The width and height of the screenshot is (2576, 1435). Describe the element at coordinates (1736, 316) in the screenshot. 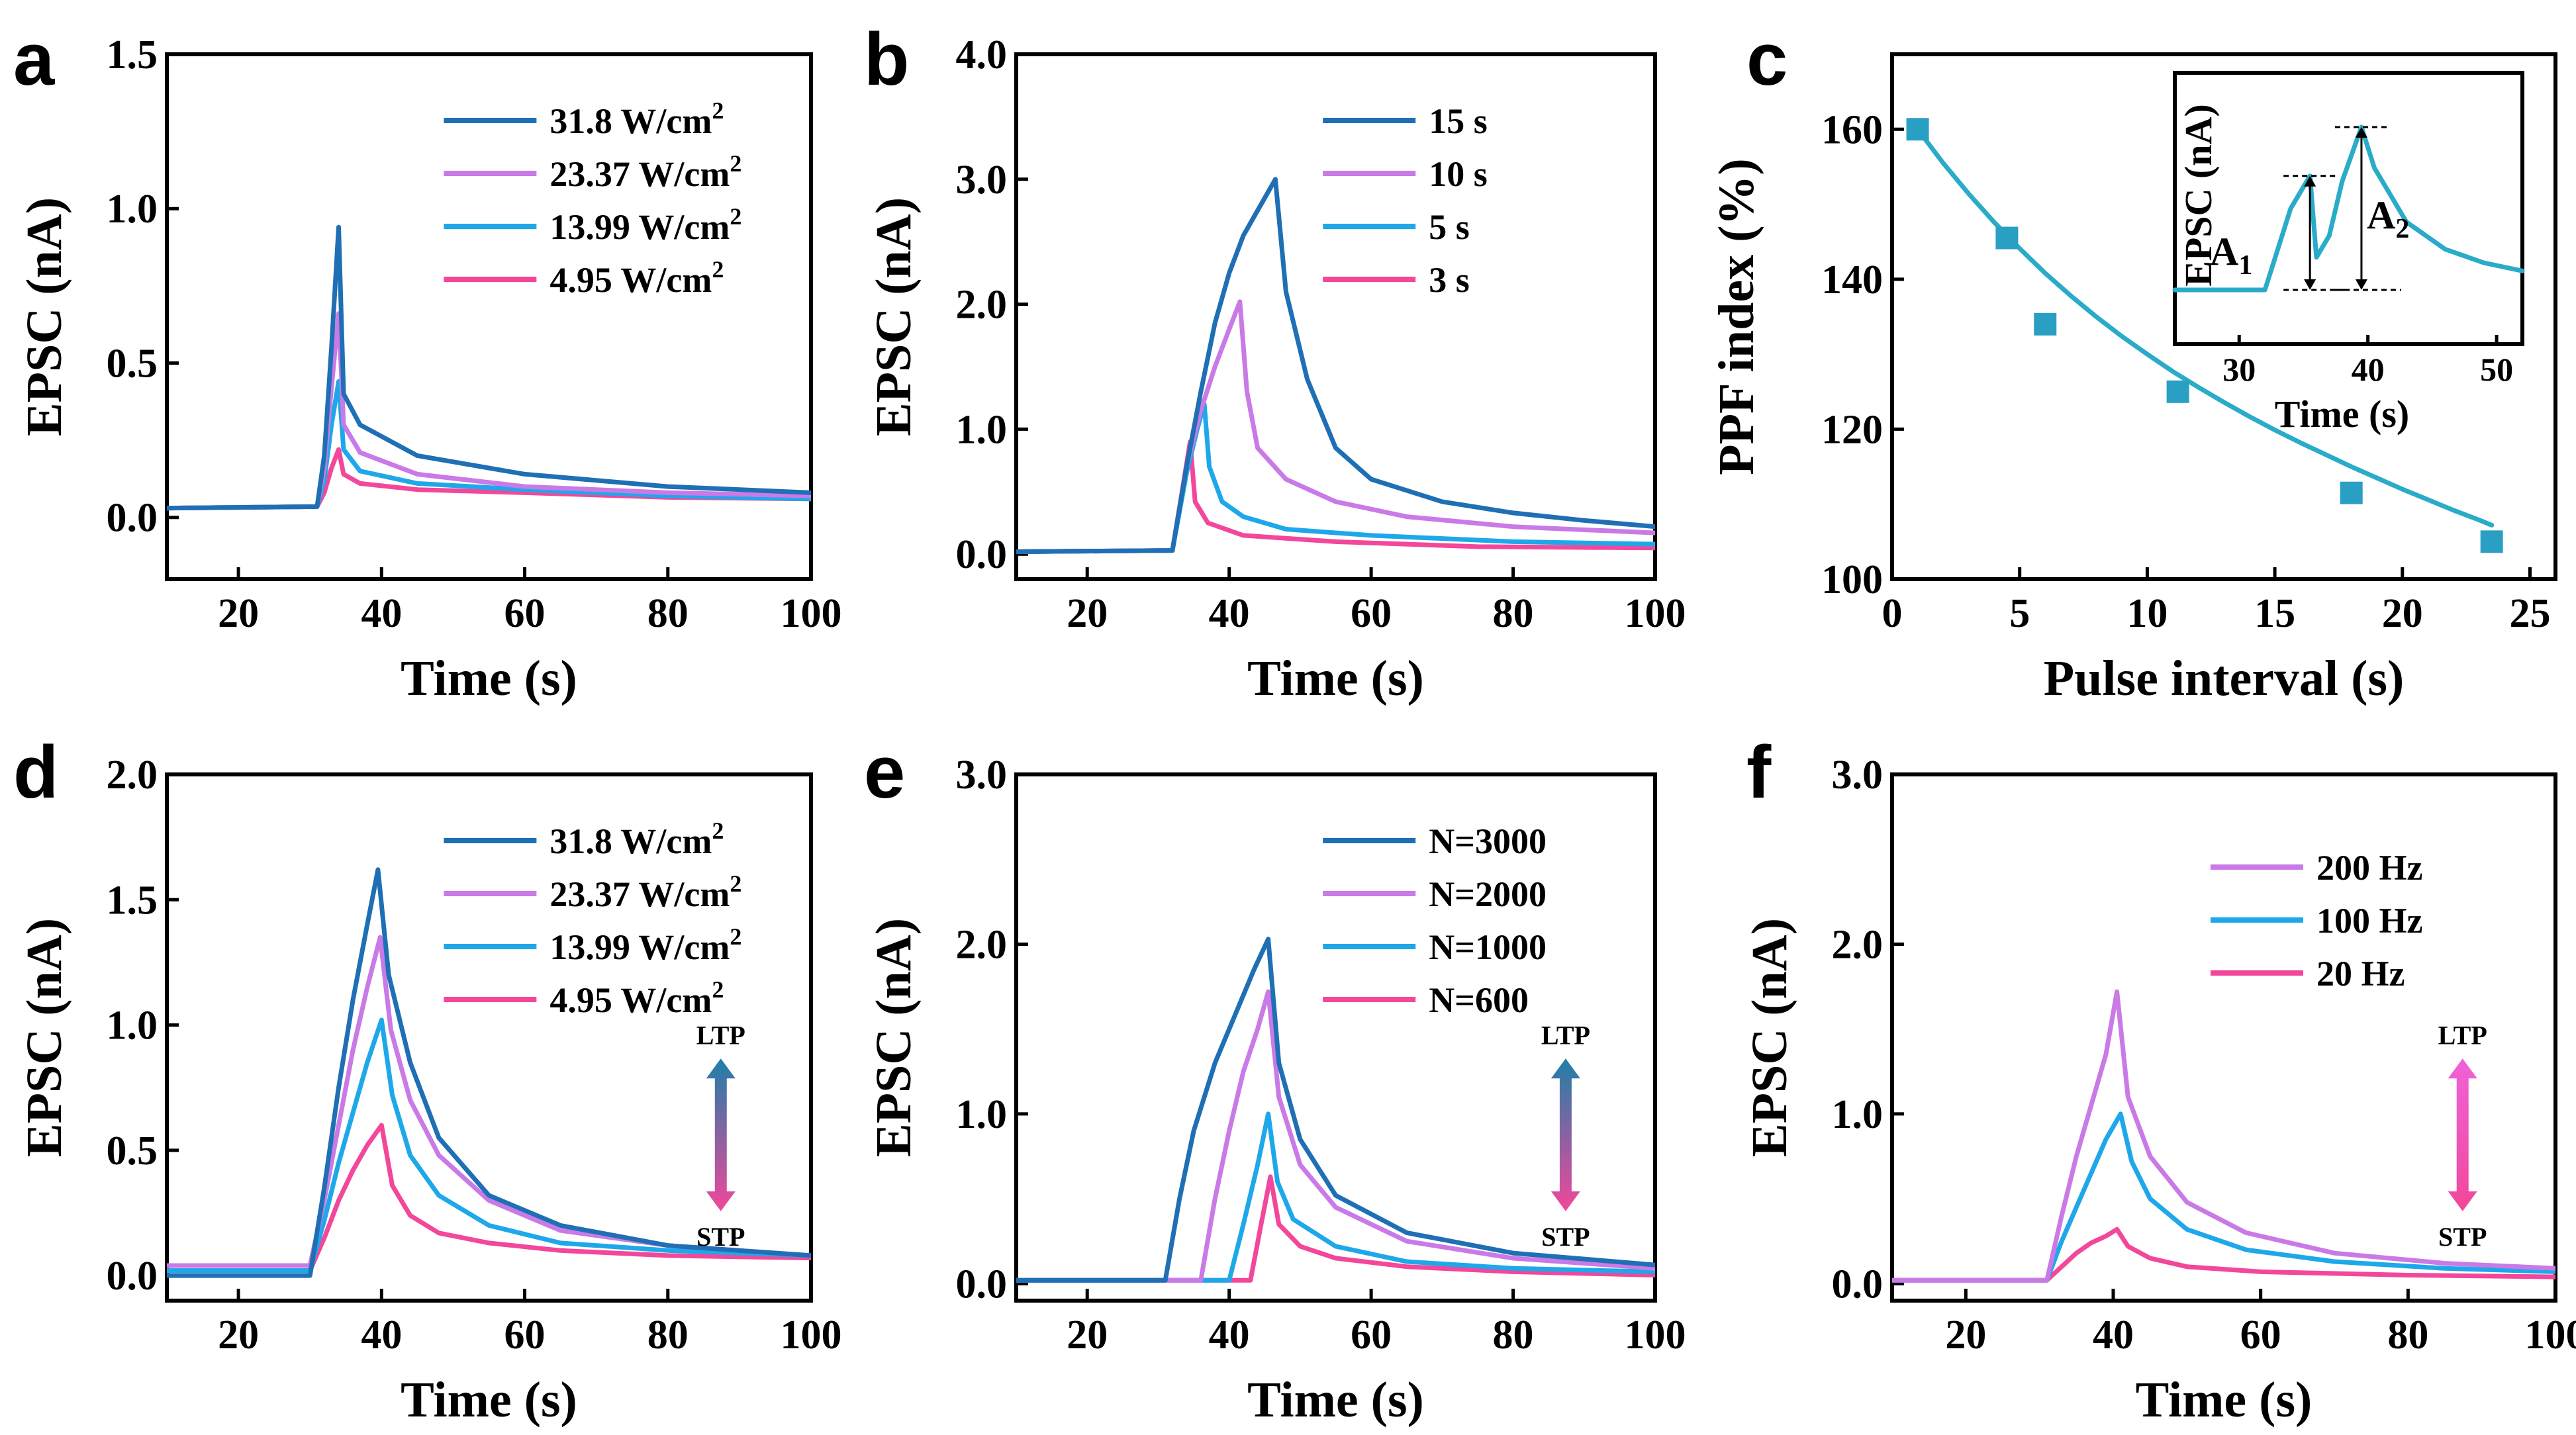

I see `y-axis-label: PPF index (%)` at that location.